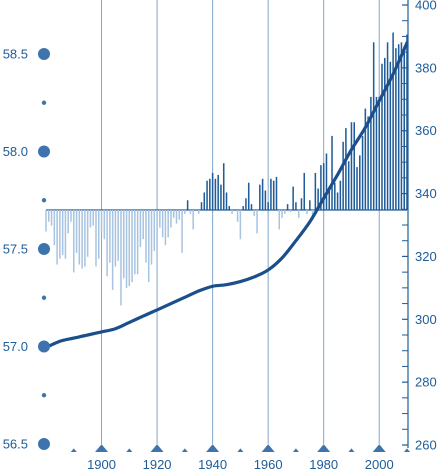  I want to click on left-tick-marker-57.5, so click(44, 249).